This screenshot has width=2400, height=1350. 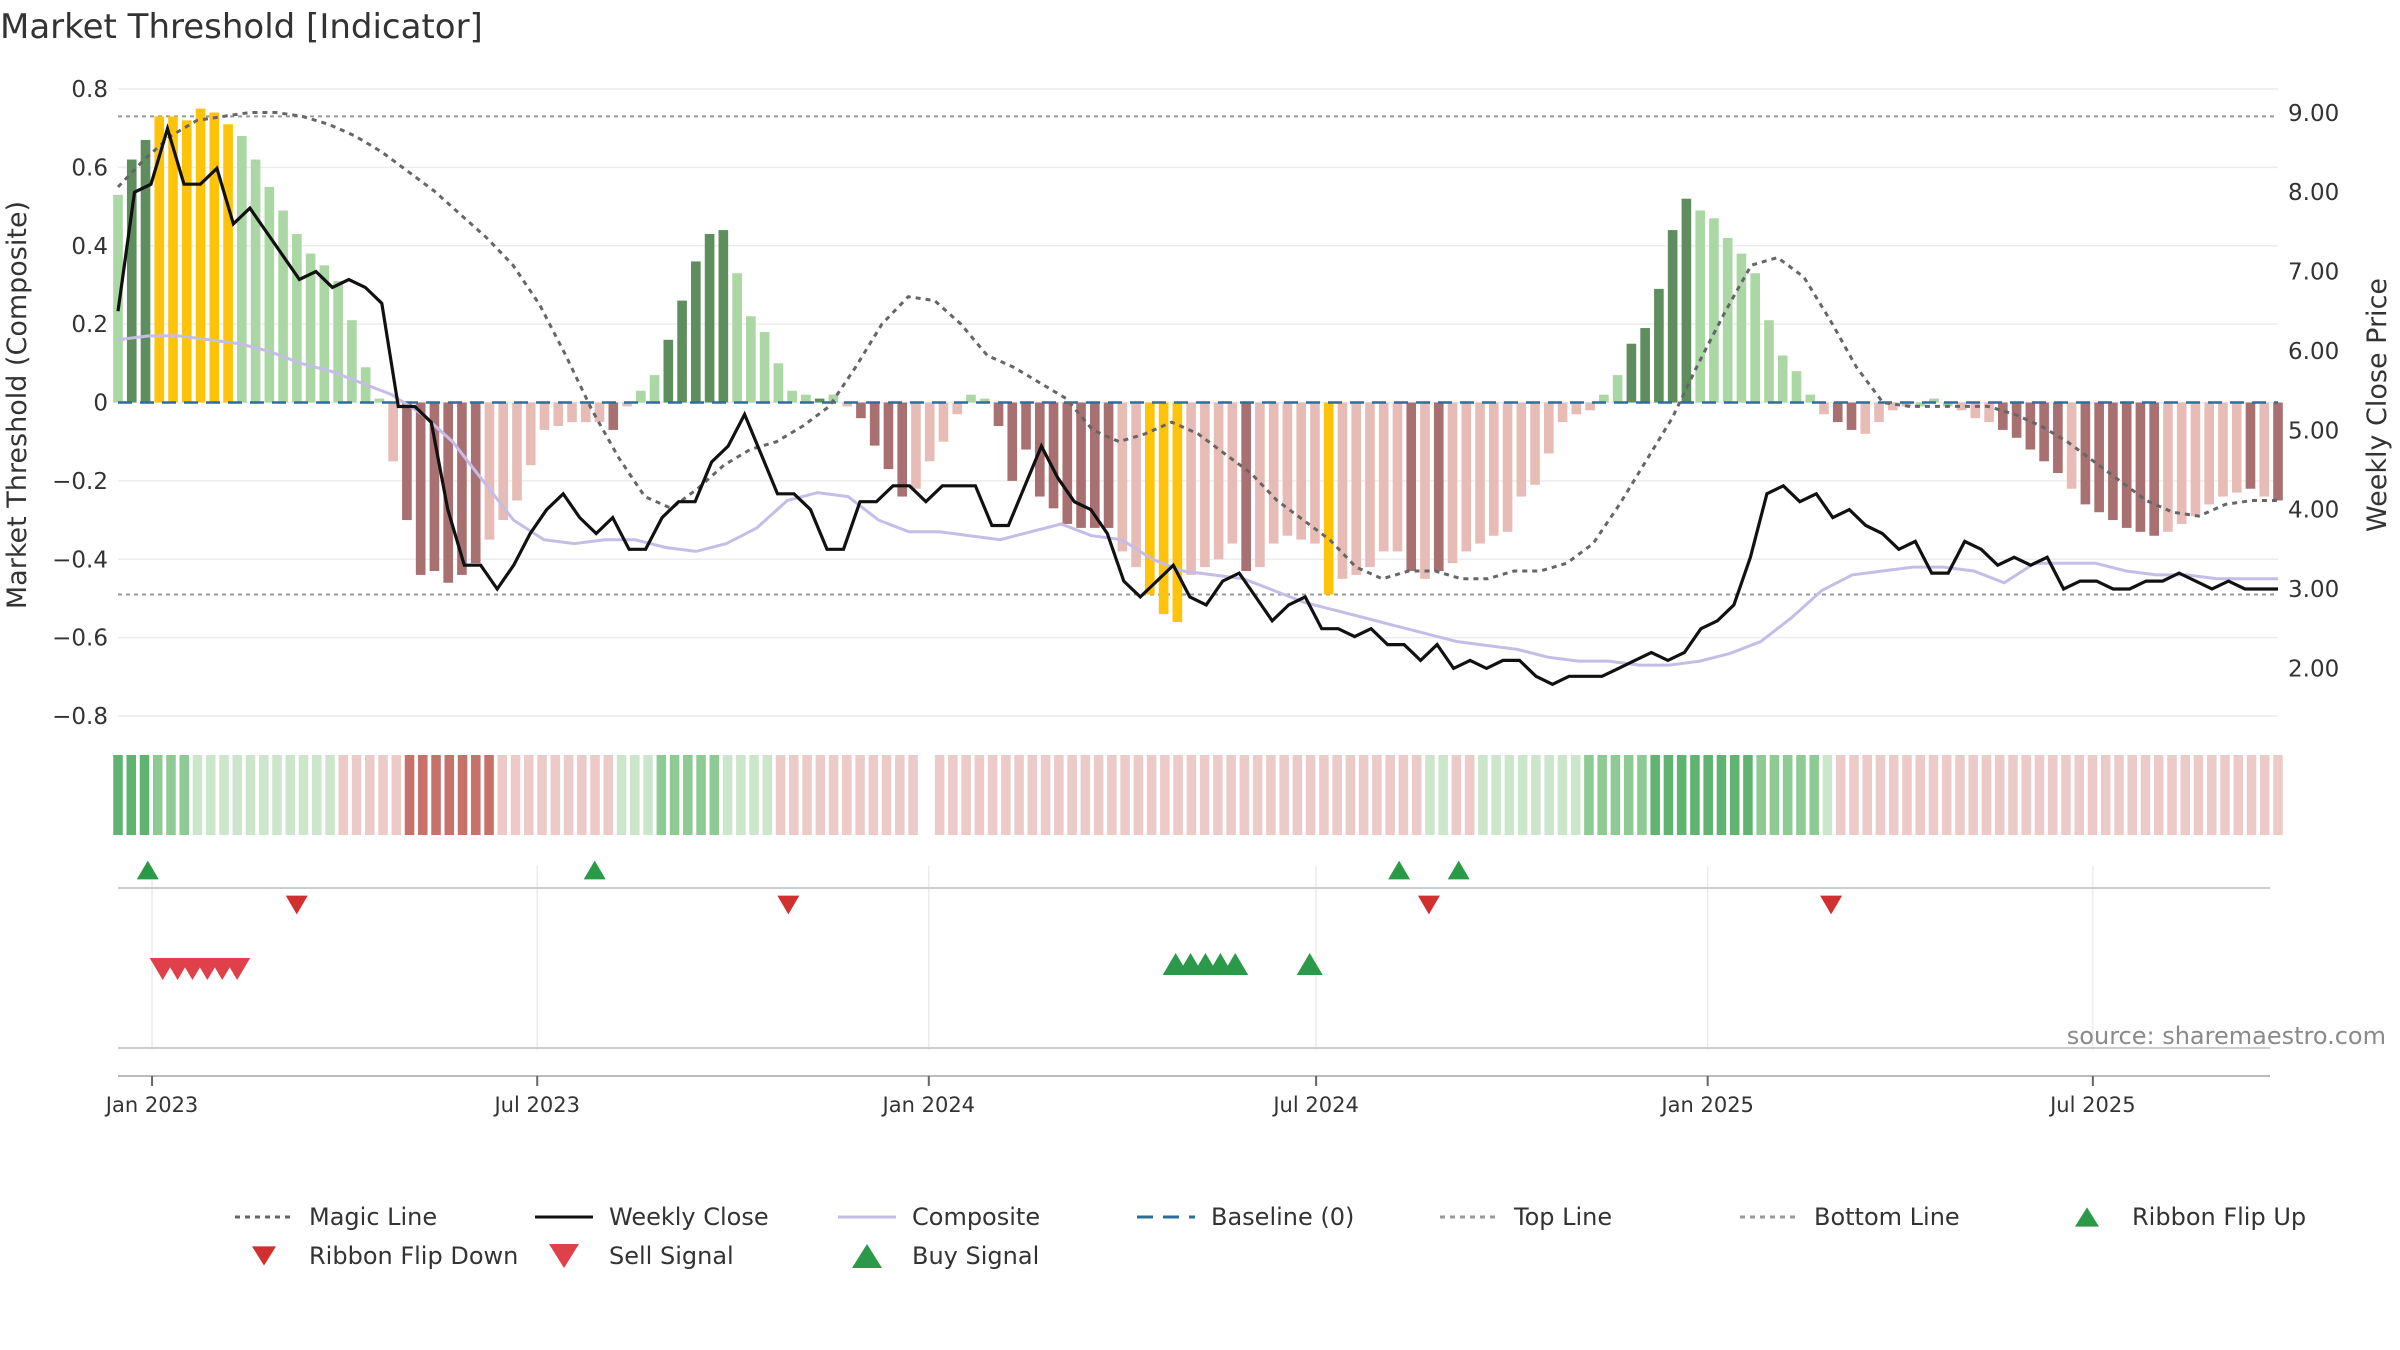 What do you see at coordinates (413, 1256) in the screenshot?
I see `legend-label: Ribbon Flip Down` at bounding box center [413, 1256].